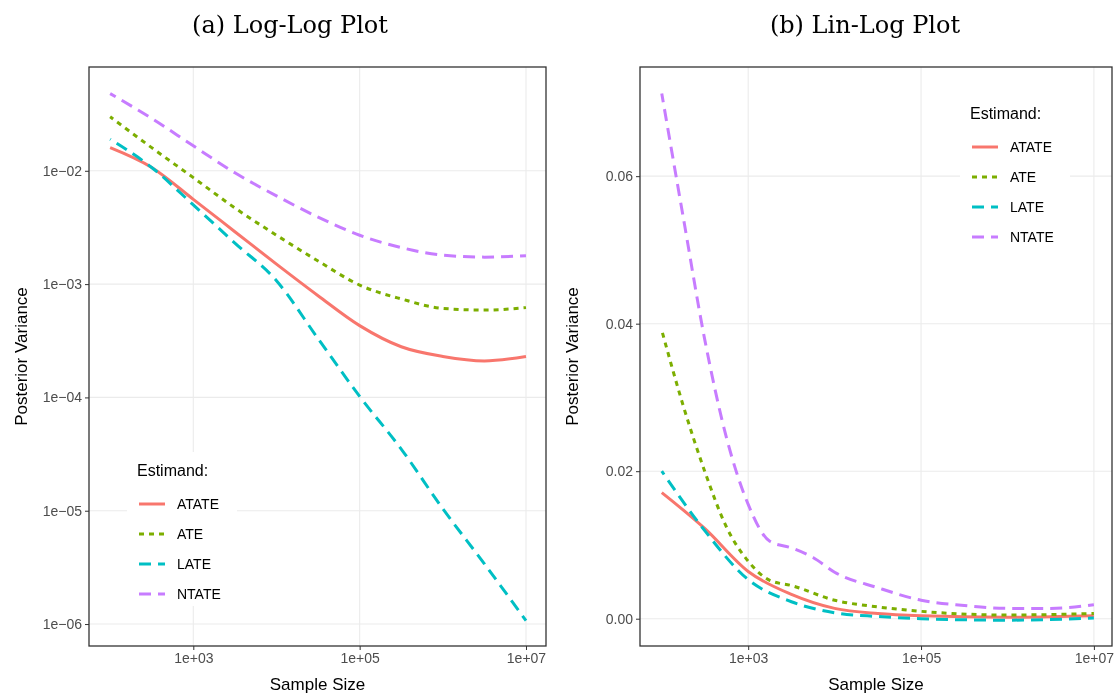 The image size is (1114, 696). I want to click on y-tick-label: 1e−02, so click(62, 170).